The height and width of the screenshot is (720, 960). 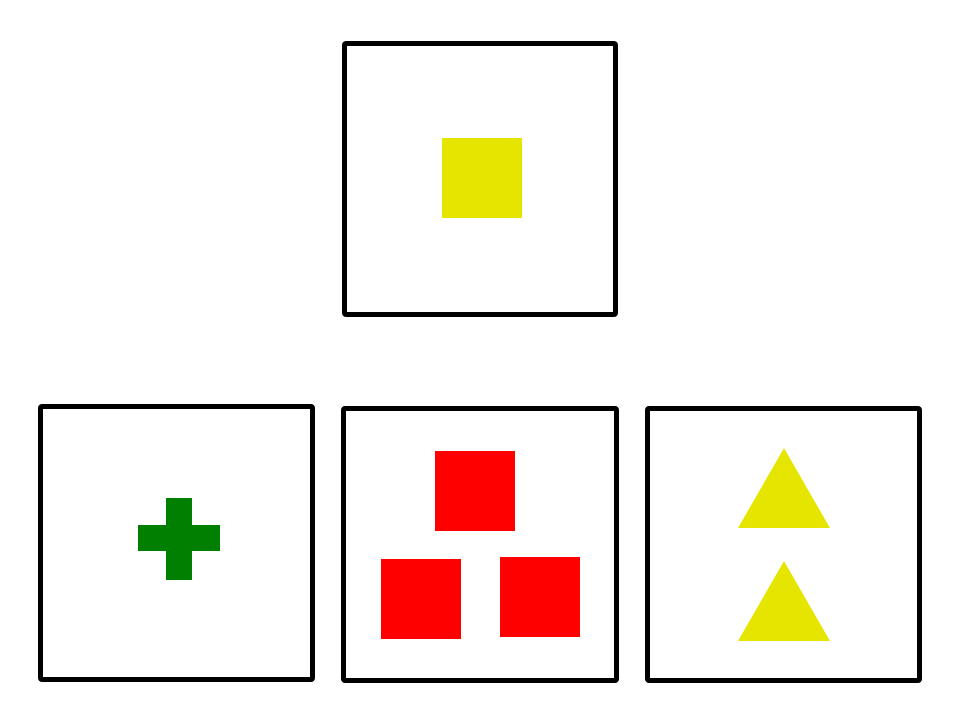 I want to click on target-card, so click(x=480, y=179).